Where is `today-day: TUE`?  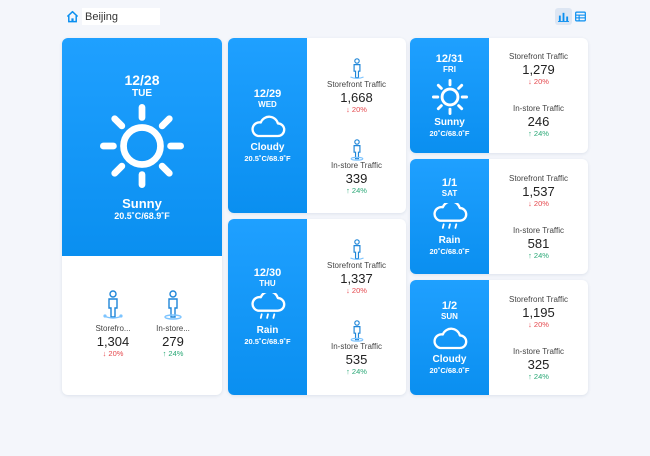 today-day: TUE is located at coordinates (142, 93).